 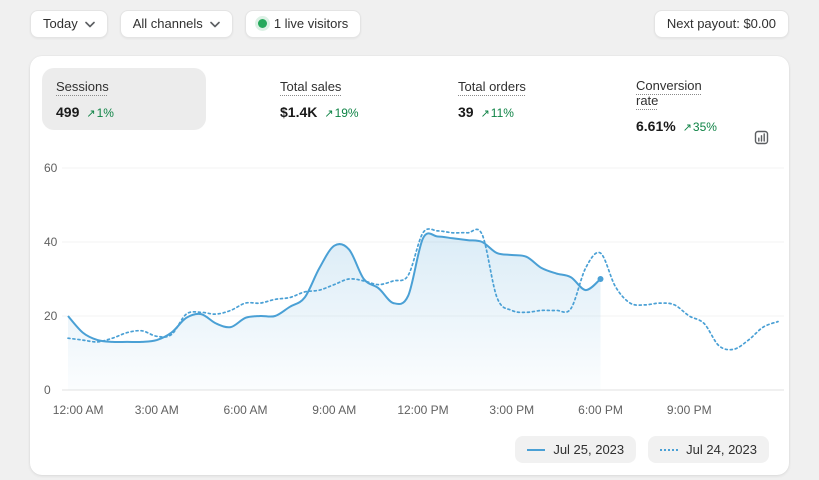 I want to click on series-end-marker, so click(x=600, y=279).